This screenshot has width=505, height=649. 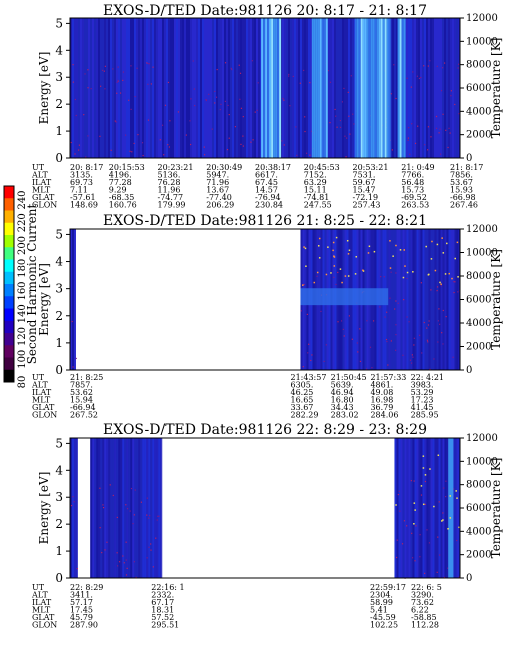 I want to click on ephemeris-cell: 6305., so click(x=301, y=385).